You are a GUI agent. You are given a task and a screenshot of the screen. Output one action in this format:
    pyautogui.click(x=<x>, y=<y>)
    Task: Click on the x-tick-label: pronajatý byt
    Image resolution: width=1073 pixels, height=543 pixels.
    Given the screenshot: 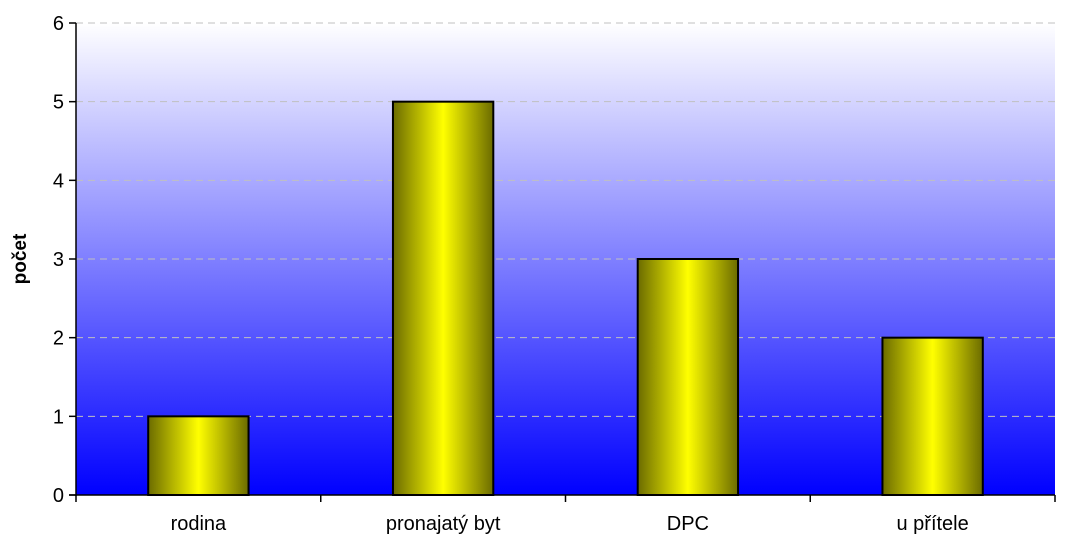 What is the action you would take?
    pyautogui.click(x=443, y=524)
    